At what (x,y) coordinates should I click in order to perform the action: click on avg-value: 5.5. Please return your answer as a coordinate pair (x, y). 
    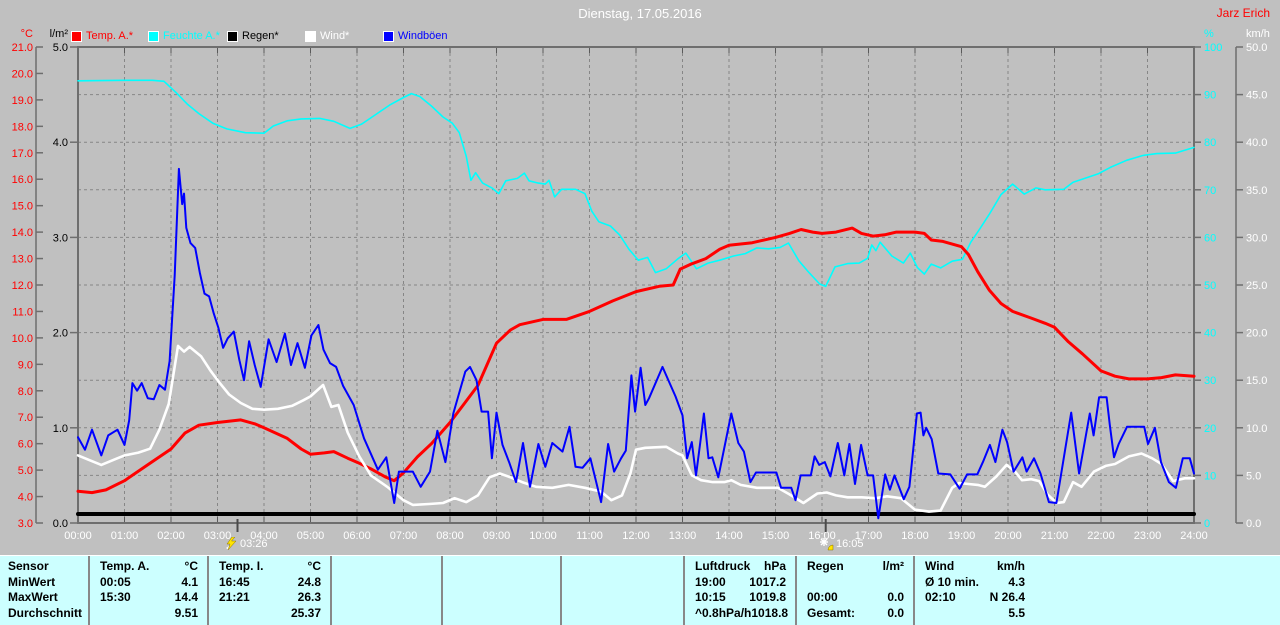
    Looking at the image, I should click on (1016, 612).